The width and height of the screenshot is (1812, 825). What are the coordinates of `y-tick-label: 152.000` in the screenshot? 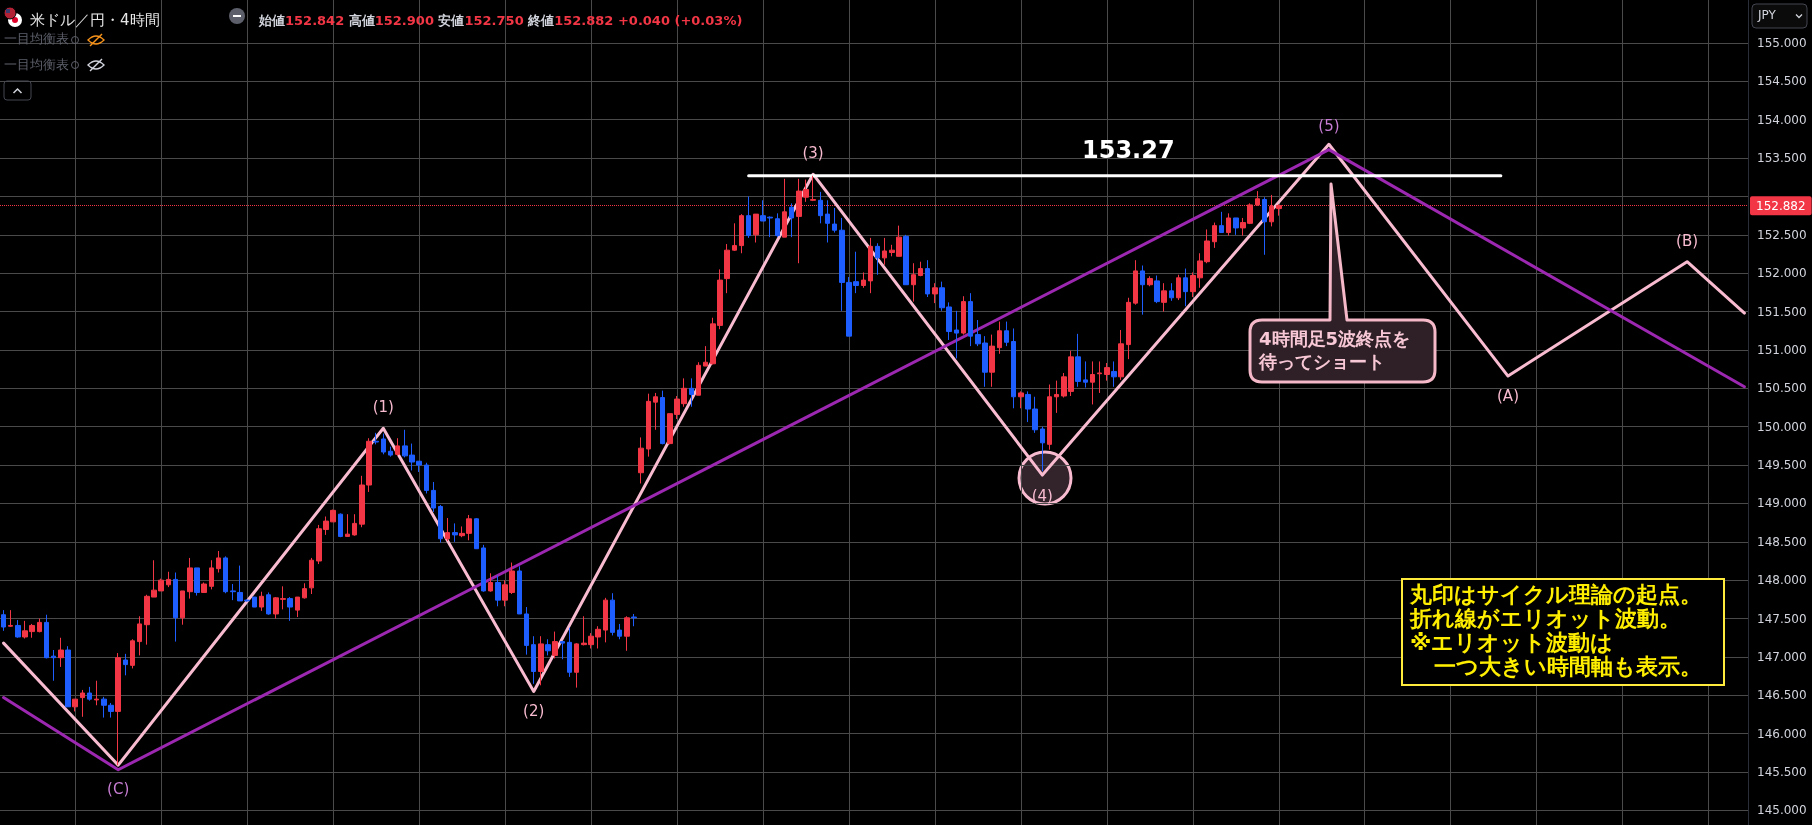 It's located at (1782, 273).